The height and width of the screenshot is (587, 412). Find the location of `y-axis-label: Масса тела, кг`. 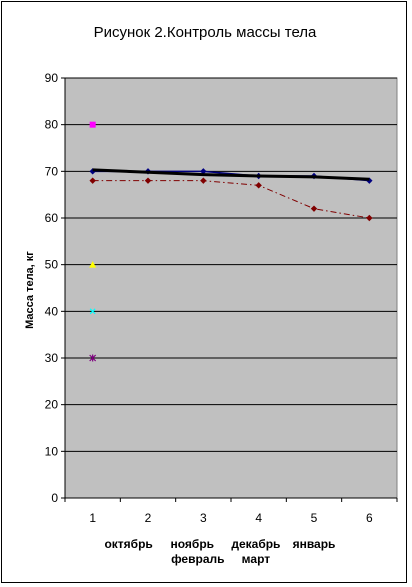

y-axis-label: Масса тела, кг is located at coordinates (30, 290).